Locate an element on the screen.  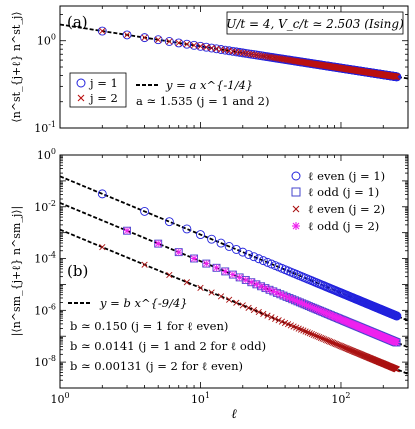
fit-line is located at coordinates (234, 51).